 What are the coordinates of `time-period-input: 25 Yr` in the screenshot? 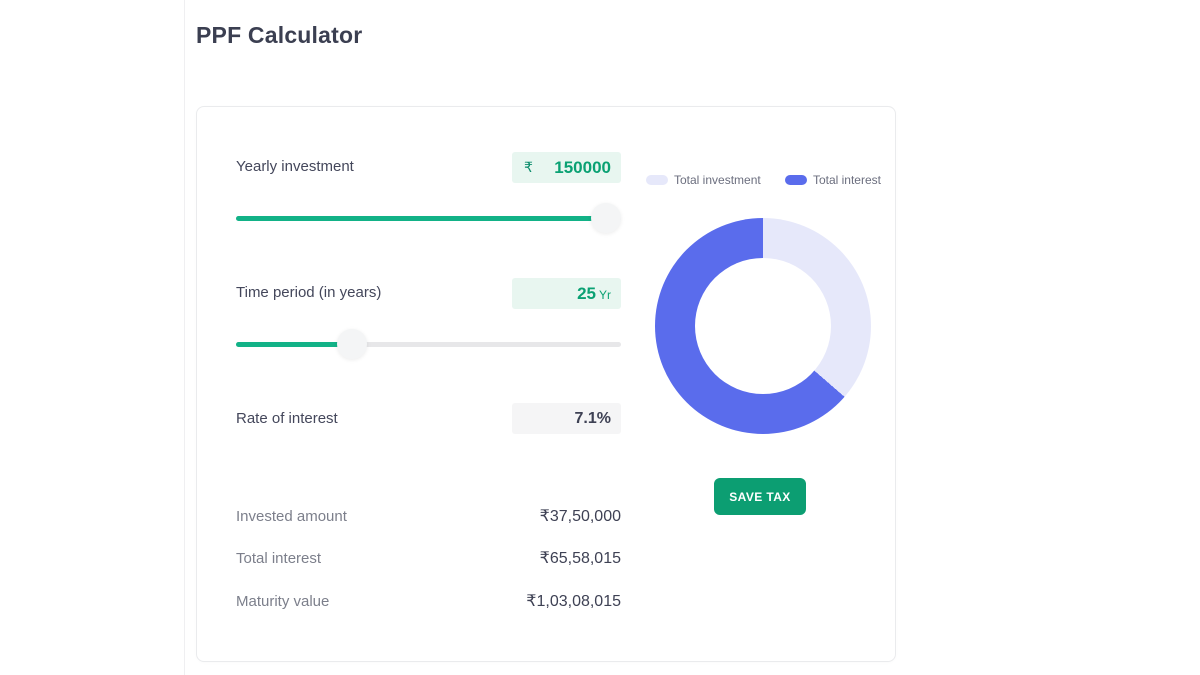 It's located at (566, 293).